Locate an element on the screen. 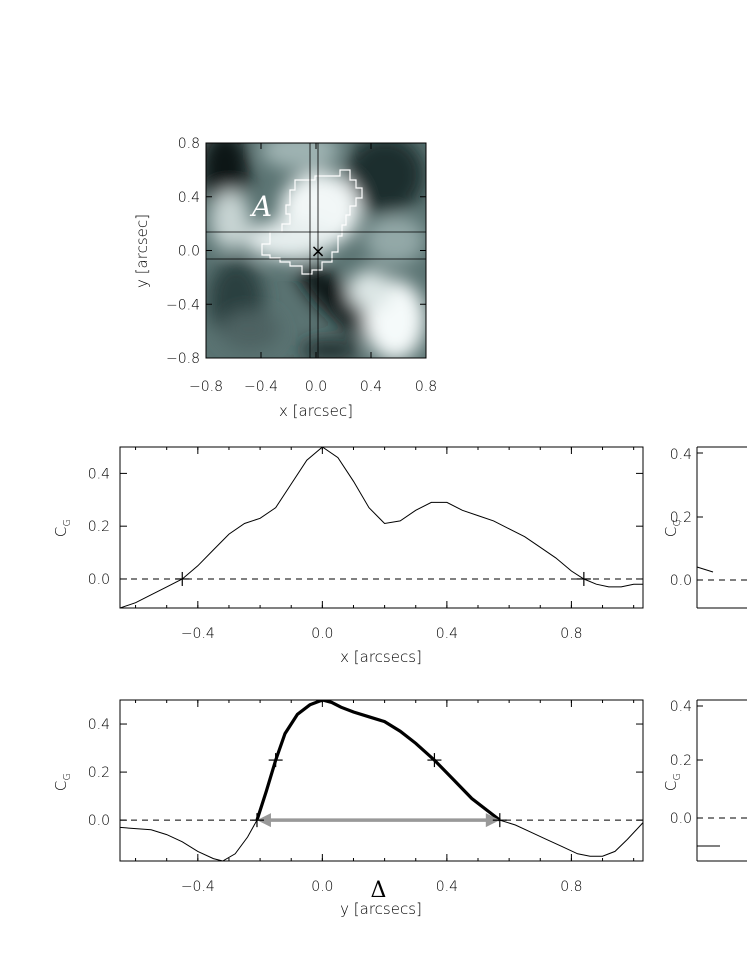 The width and height of the screenshot is (747, 967). x-profile-x-tick-label-0: −0.4 is located at coordinates (198, 634).